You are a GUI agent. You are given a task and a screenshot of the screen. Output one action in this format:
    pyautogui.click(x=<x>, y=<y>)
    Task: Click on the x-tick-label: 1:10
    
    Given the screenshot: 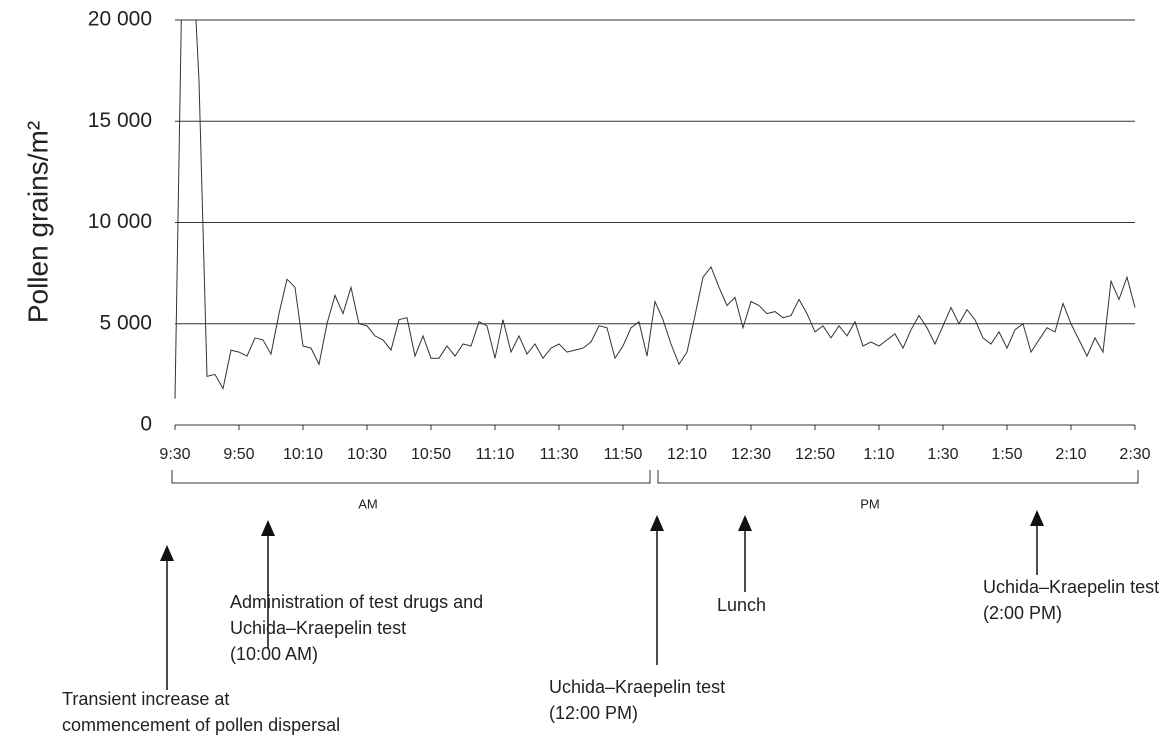 What is the action you would take?
    pyautogui.click(x=878, y=454)
    